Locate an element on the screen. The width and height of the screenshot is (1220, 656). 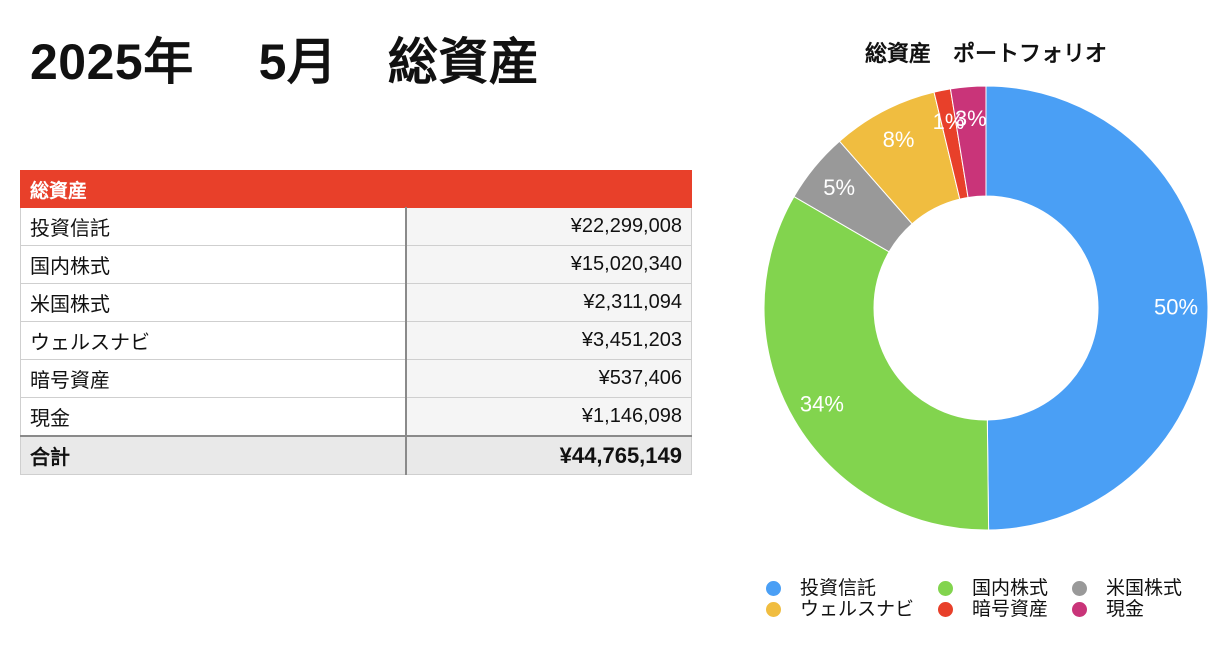
legend-label: 暗号資産 is located at coordinates (1010, 609).